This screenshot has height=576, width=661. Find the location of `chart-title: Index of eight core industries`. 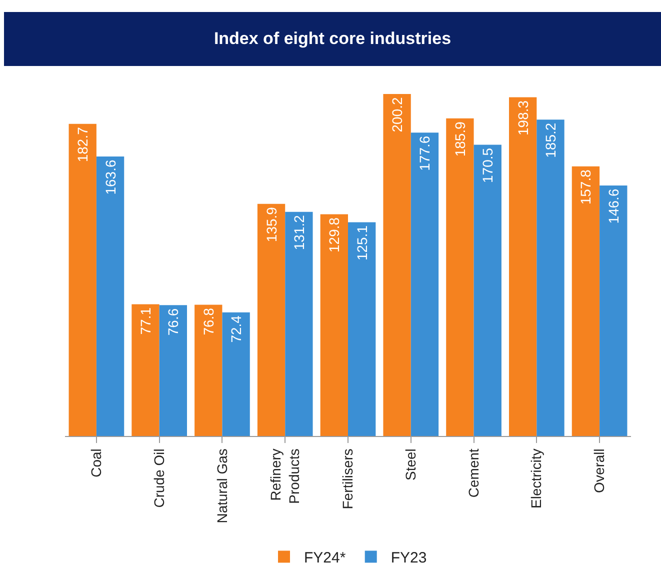

chart-title: Index of eight core industries is located at coordinates (332, 39).